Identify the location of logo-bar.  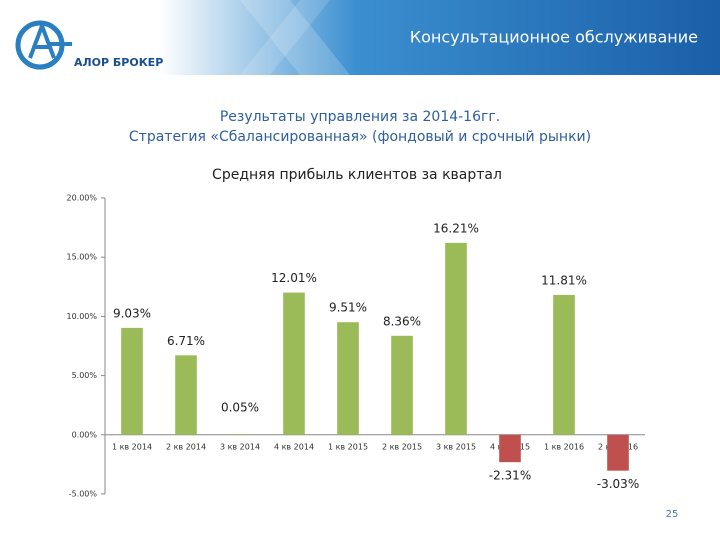
(61, 44).